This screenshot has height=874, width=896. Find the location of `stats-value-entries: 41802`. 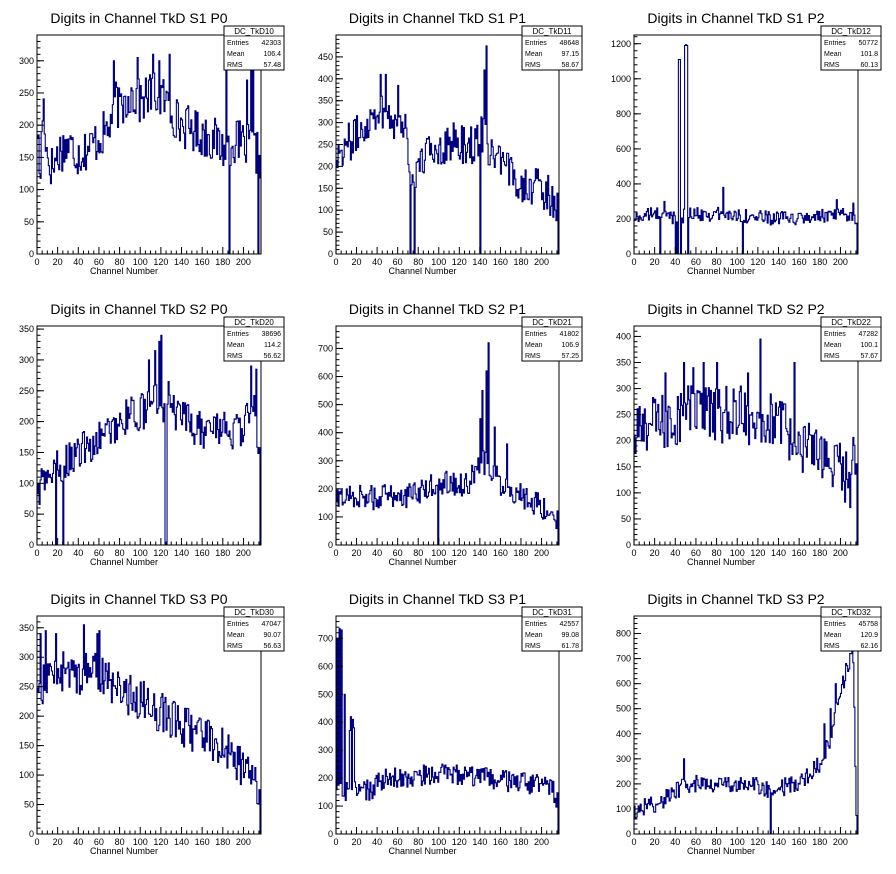

stats-value-entries: 41802 is located at coordinates (570, 334).